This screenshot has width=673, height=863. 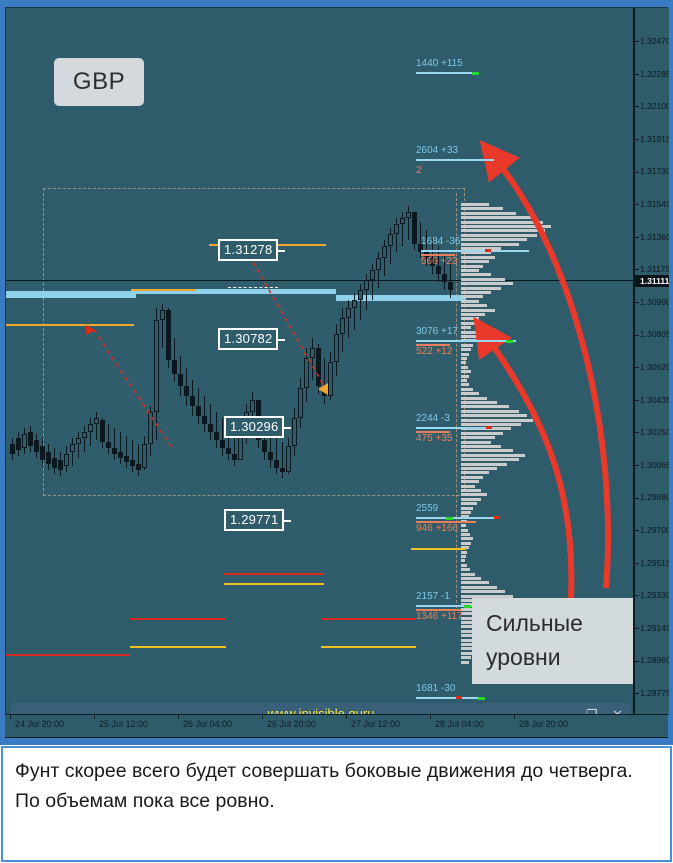 What do you see at coordinates (542, 369) in the screenshot?
I see `annotation-arrows` at bounding box center [542, 369].